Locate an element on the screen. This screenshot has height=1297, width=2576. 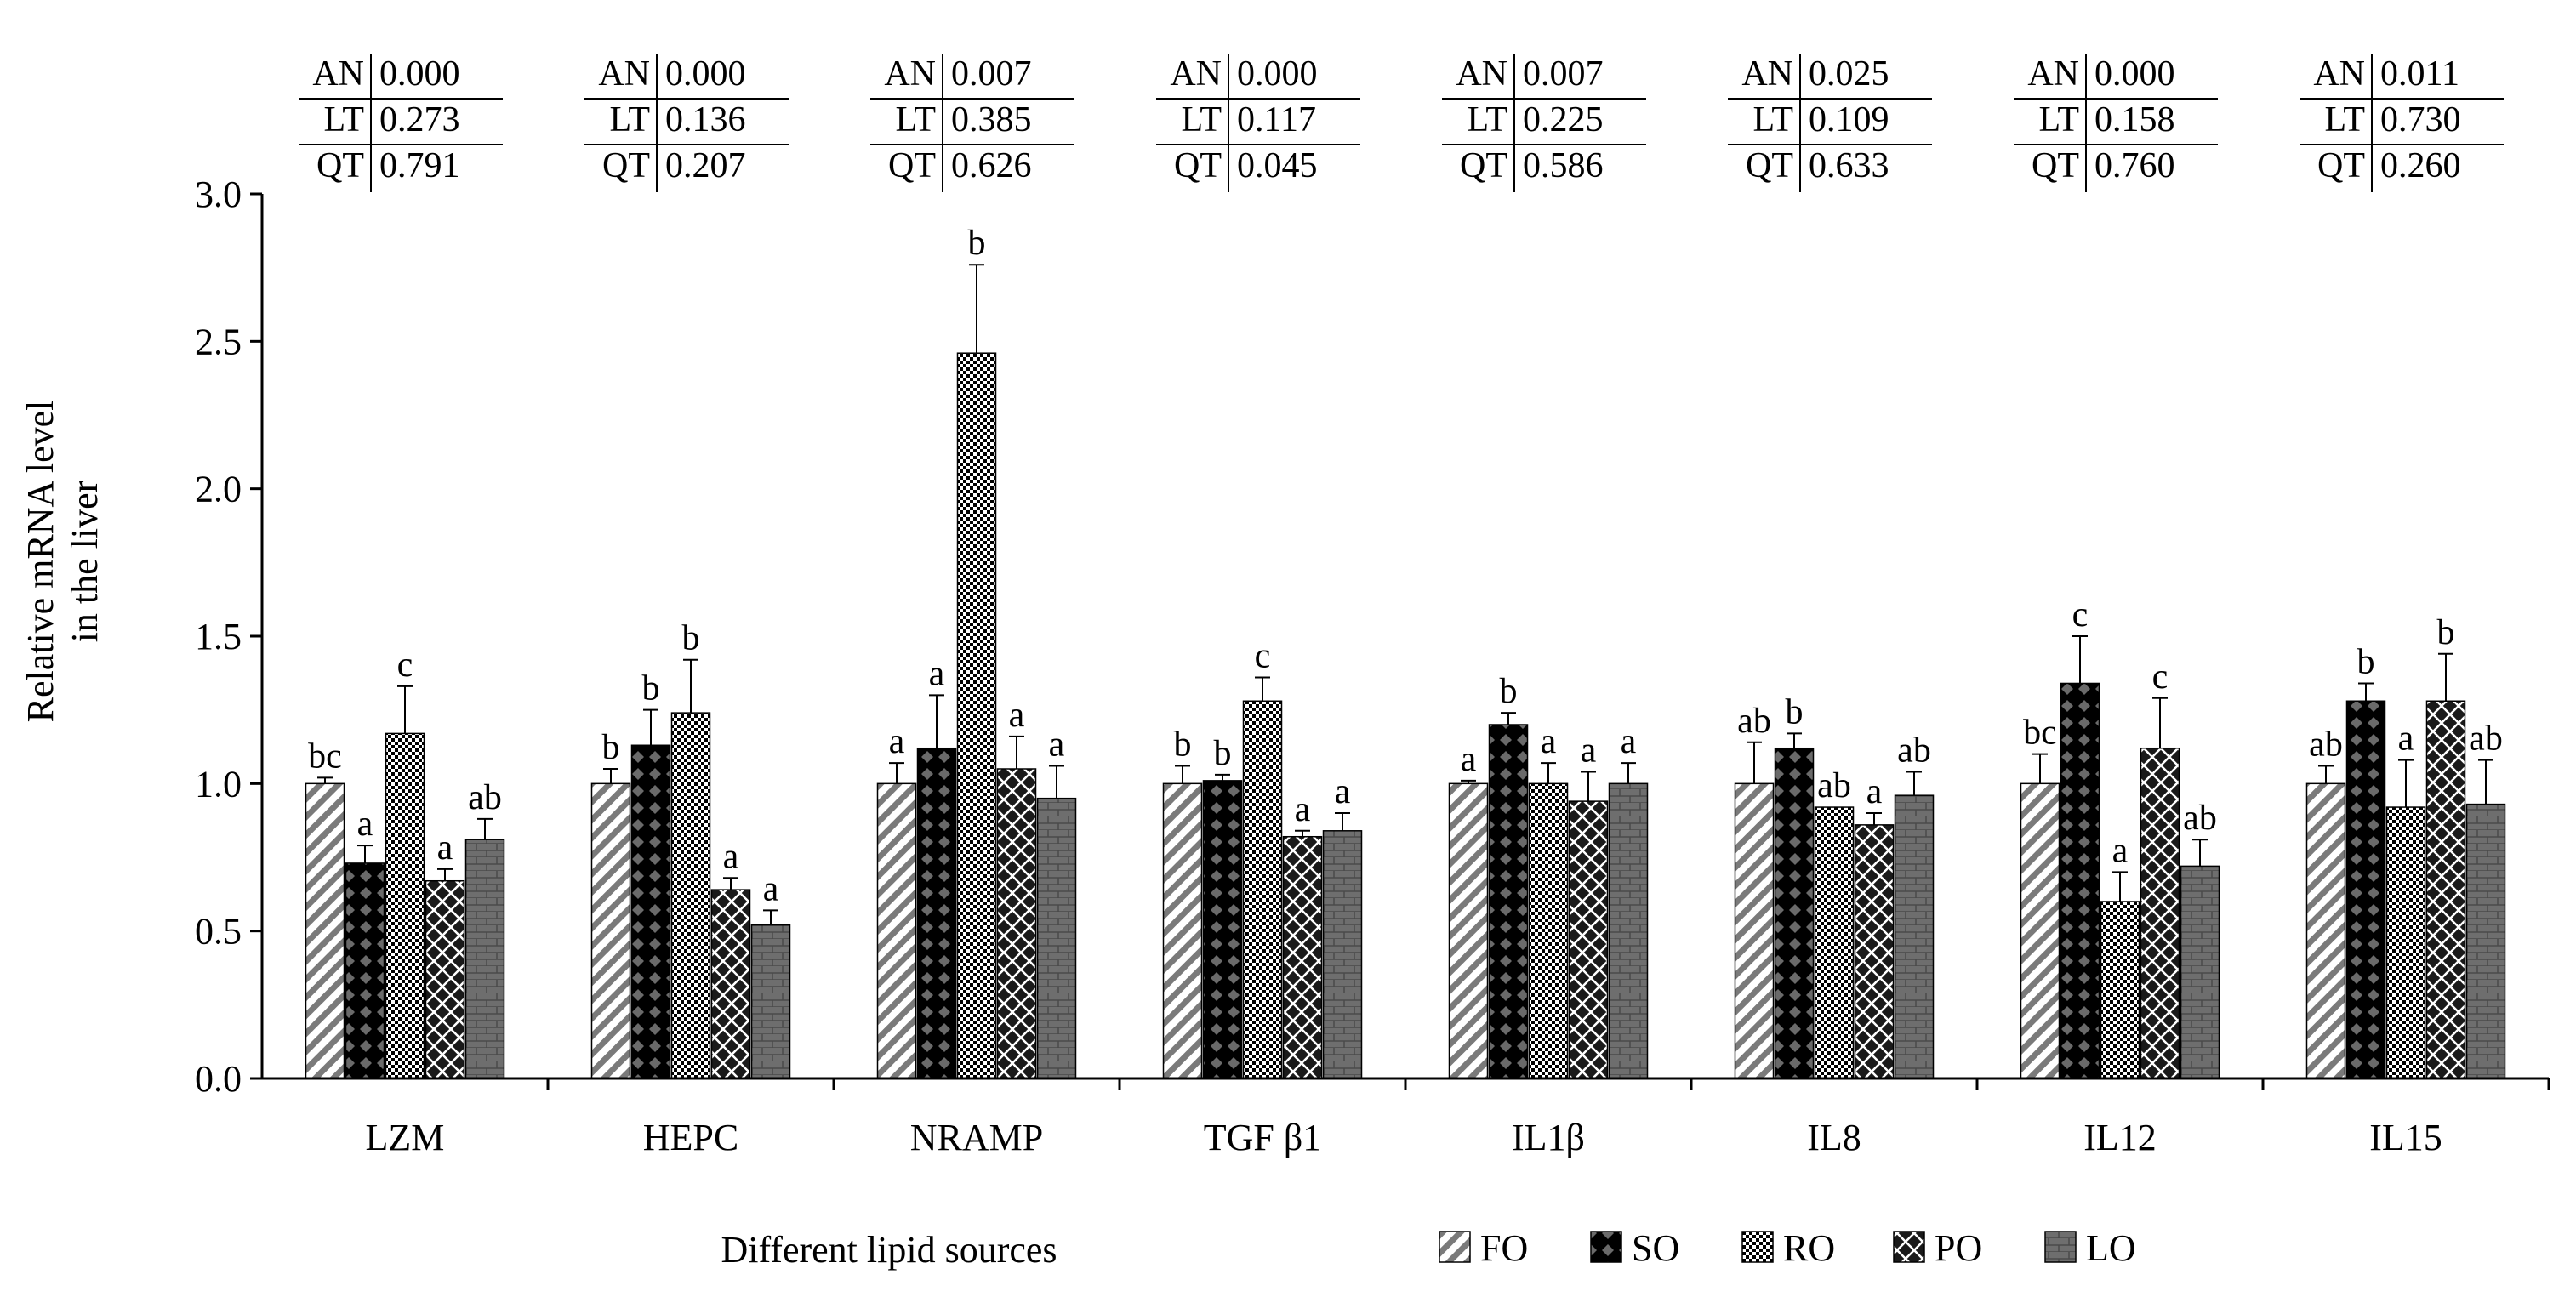
stats-value: 0.136 is located at coordinates (706, 119).